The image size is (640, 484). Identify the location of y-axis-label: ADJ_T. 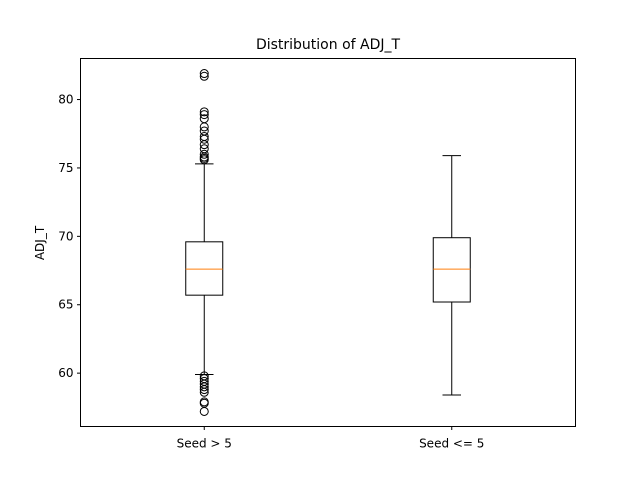
(40, 242).